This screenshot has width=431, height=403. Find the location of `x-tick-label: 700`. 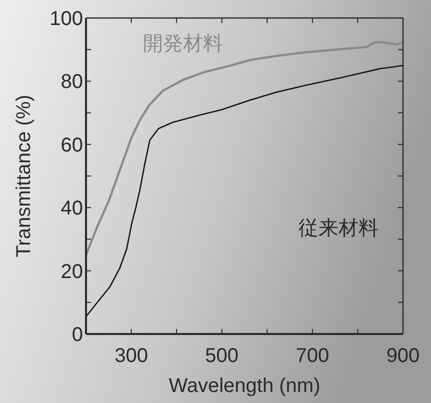

x-tick-label: 700 is located at coordinates (313, 356).